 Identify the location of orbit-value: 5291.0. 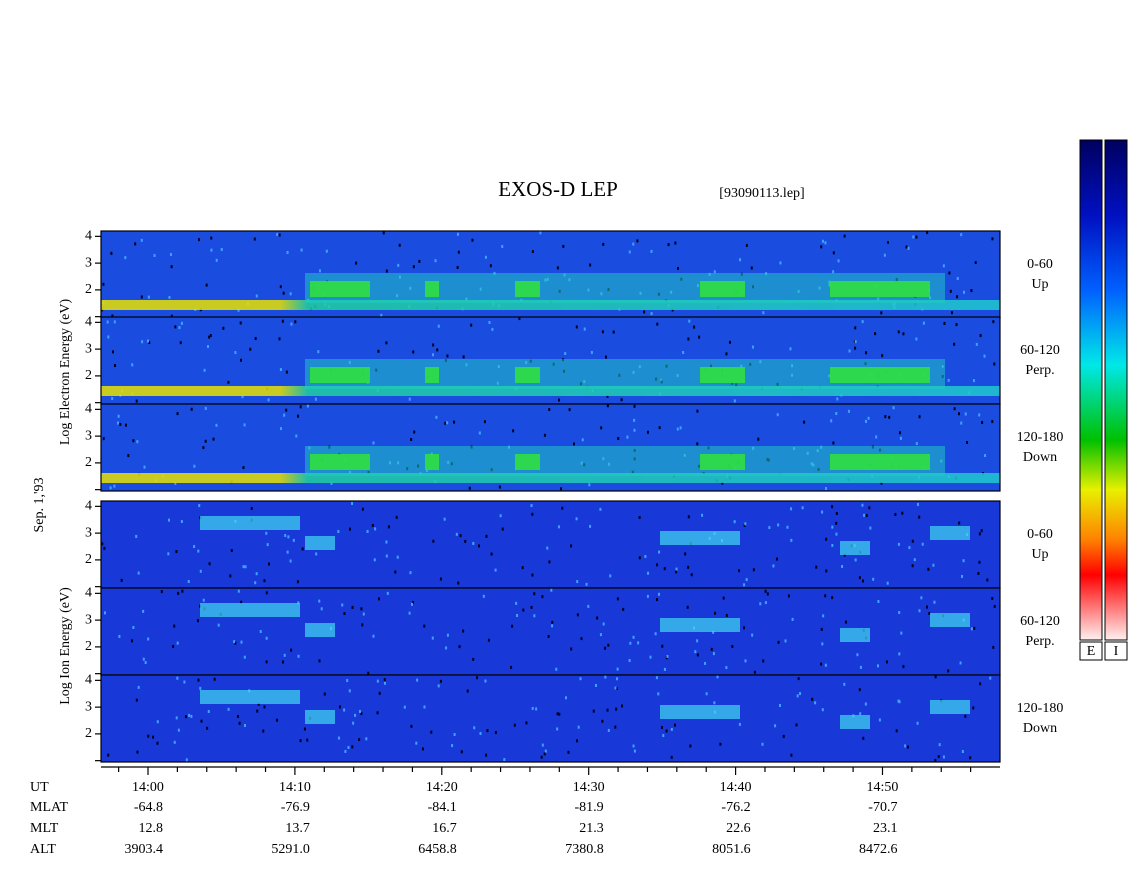
(290, 849).